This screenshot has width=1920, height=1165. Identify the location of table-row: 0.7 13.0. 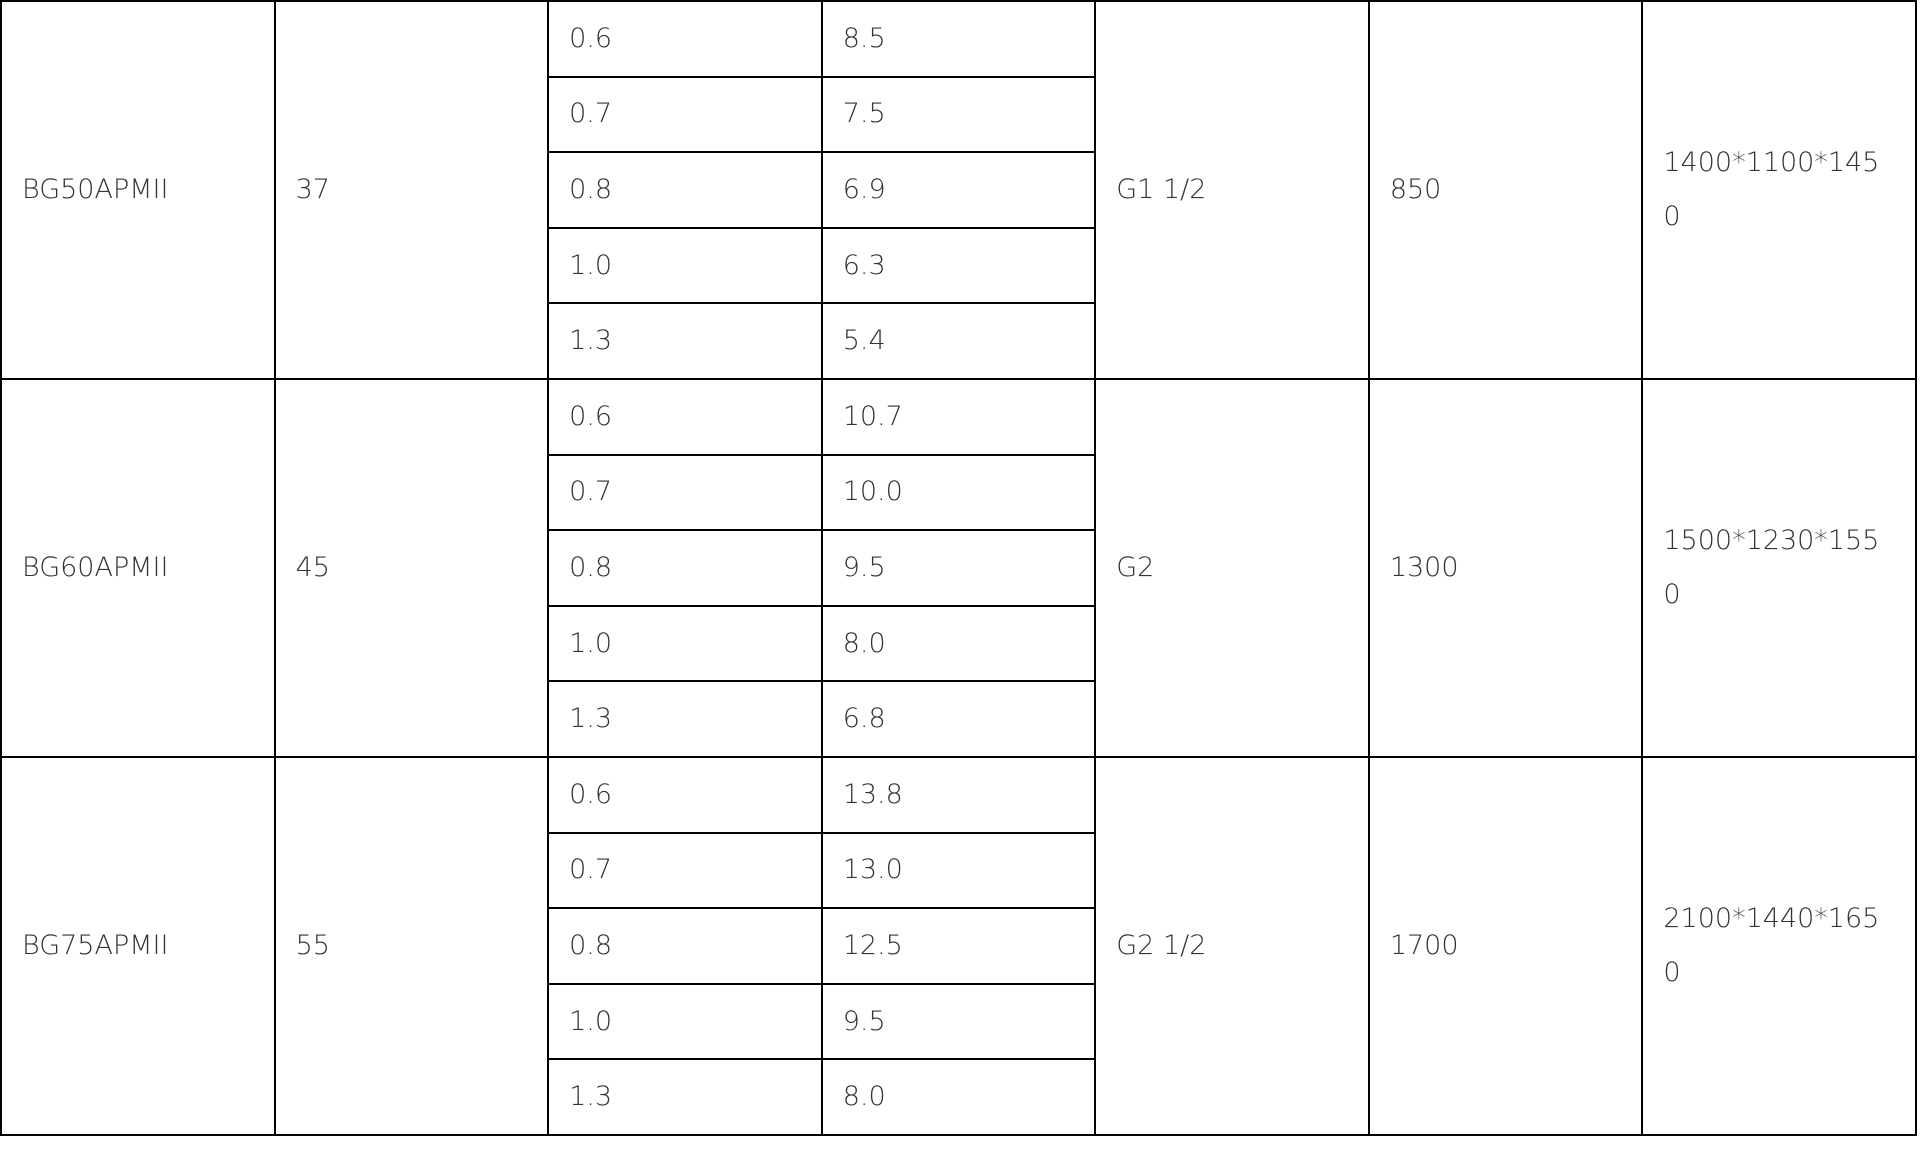
(958, 870).